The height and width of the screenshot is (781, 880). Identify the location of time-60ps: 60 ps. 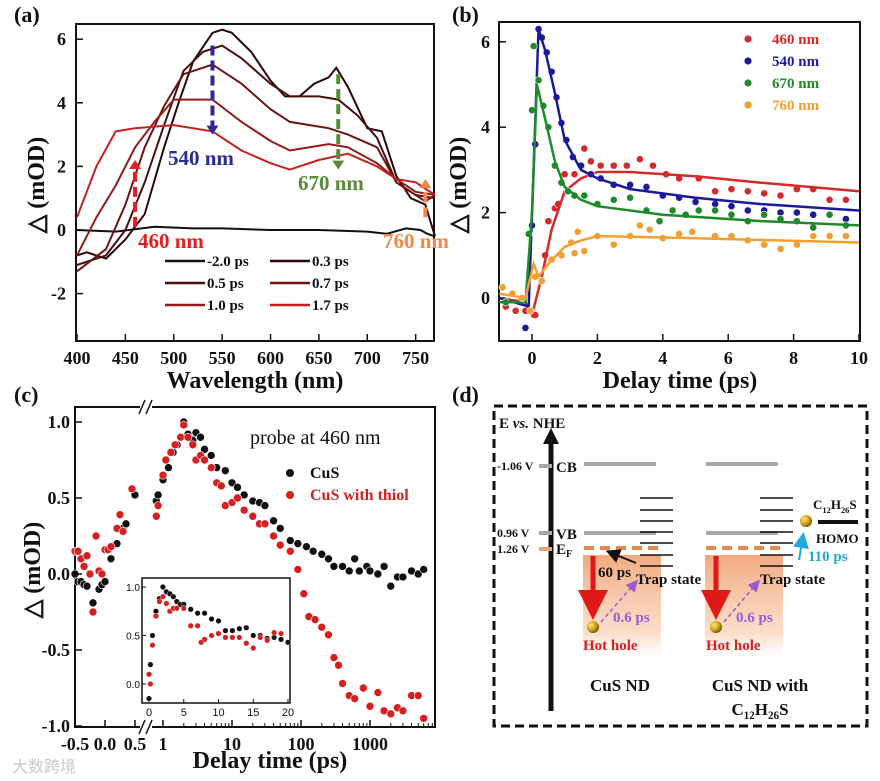
(614, 573).